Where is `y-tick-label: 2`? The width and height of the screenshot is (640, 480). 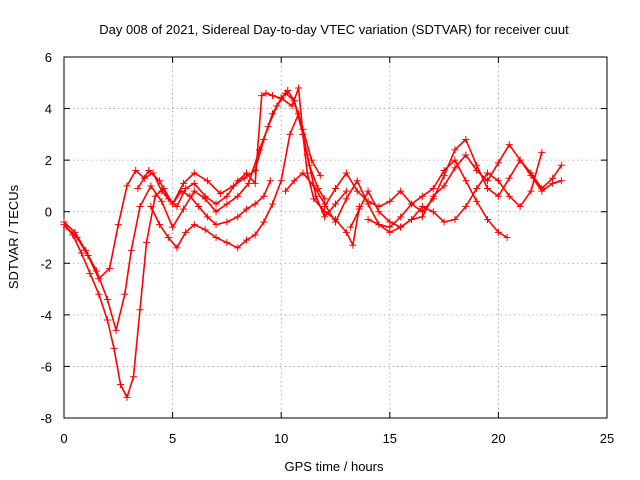
y-tick-label: 2 is located at coordinates (48, 160).